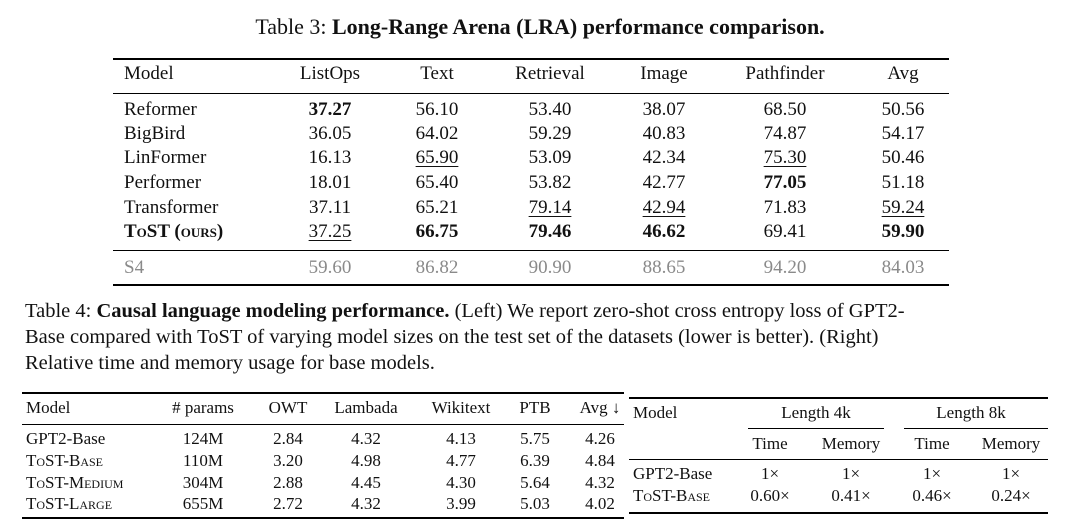 The image size is (1080, 529). What do you see at coordinates (785, 133) in the screenshot?
I see `table3-cell: 74.87` at bounding box center [785, 133].